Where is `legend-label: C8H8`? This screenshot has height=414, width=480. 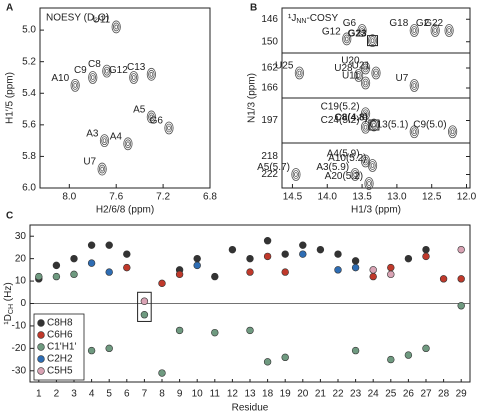
legend-label: C8H8 is located at coordinates (60, 323).